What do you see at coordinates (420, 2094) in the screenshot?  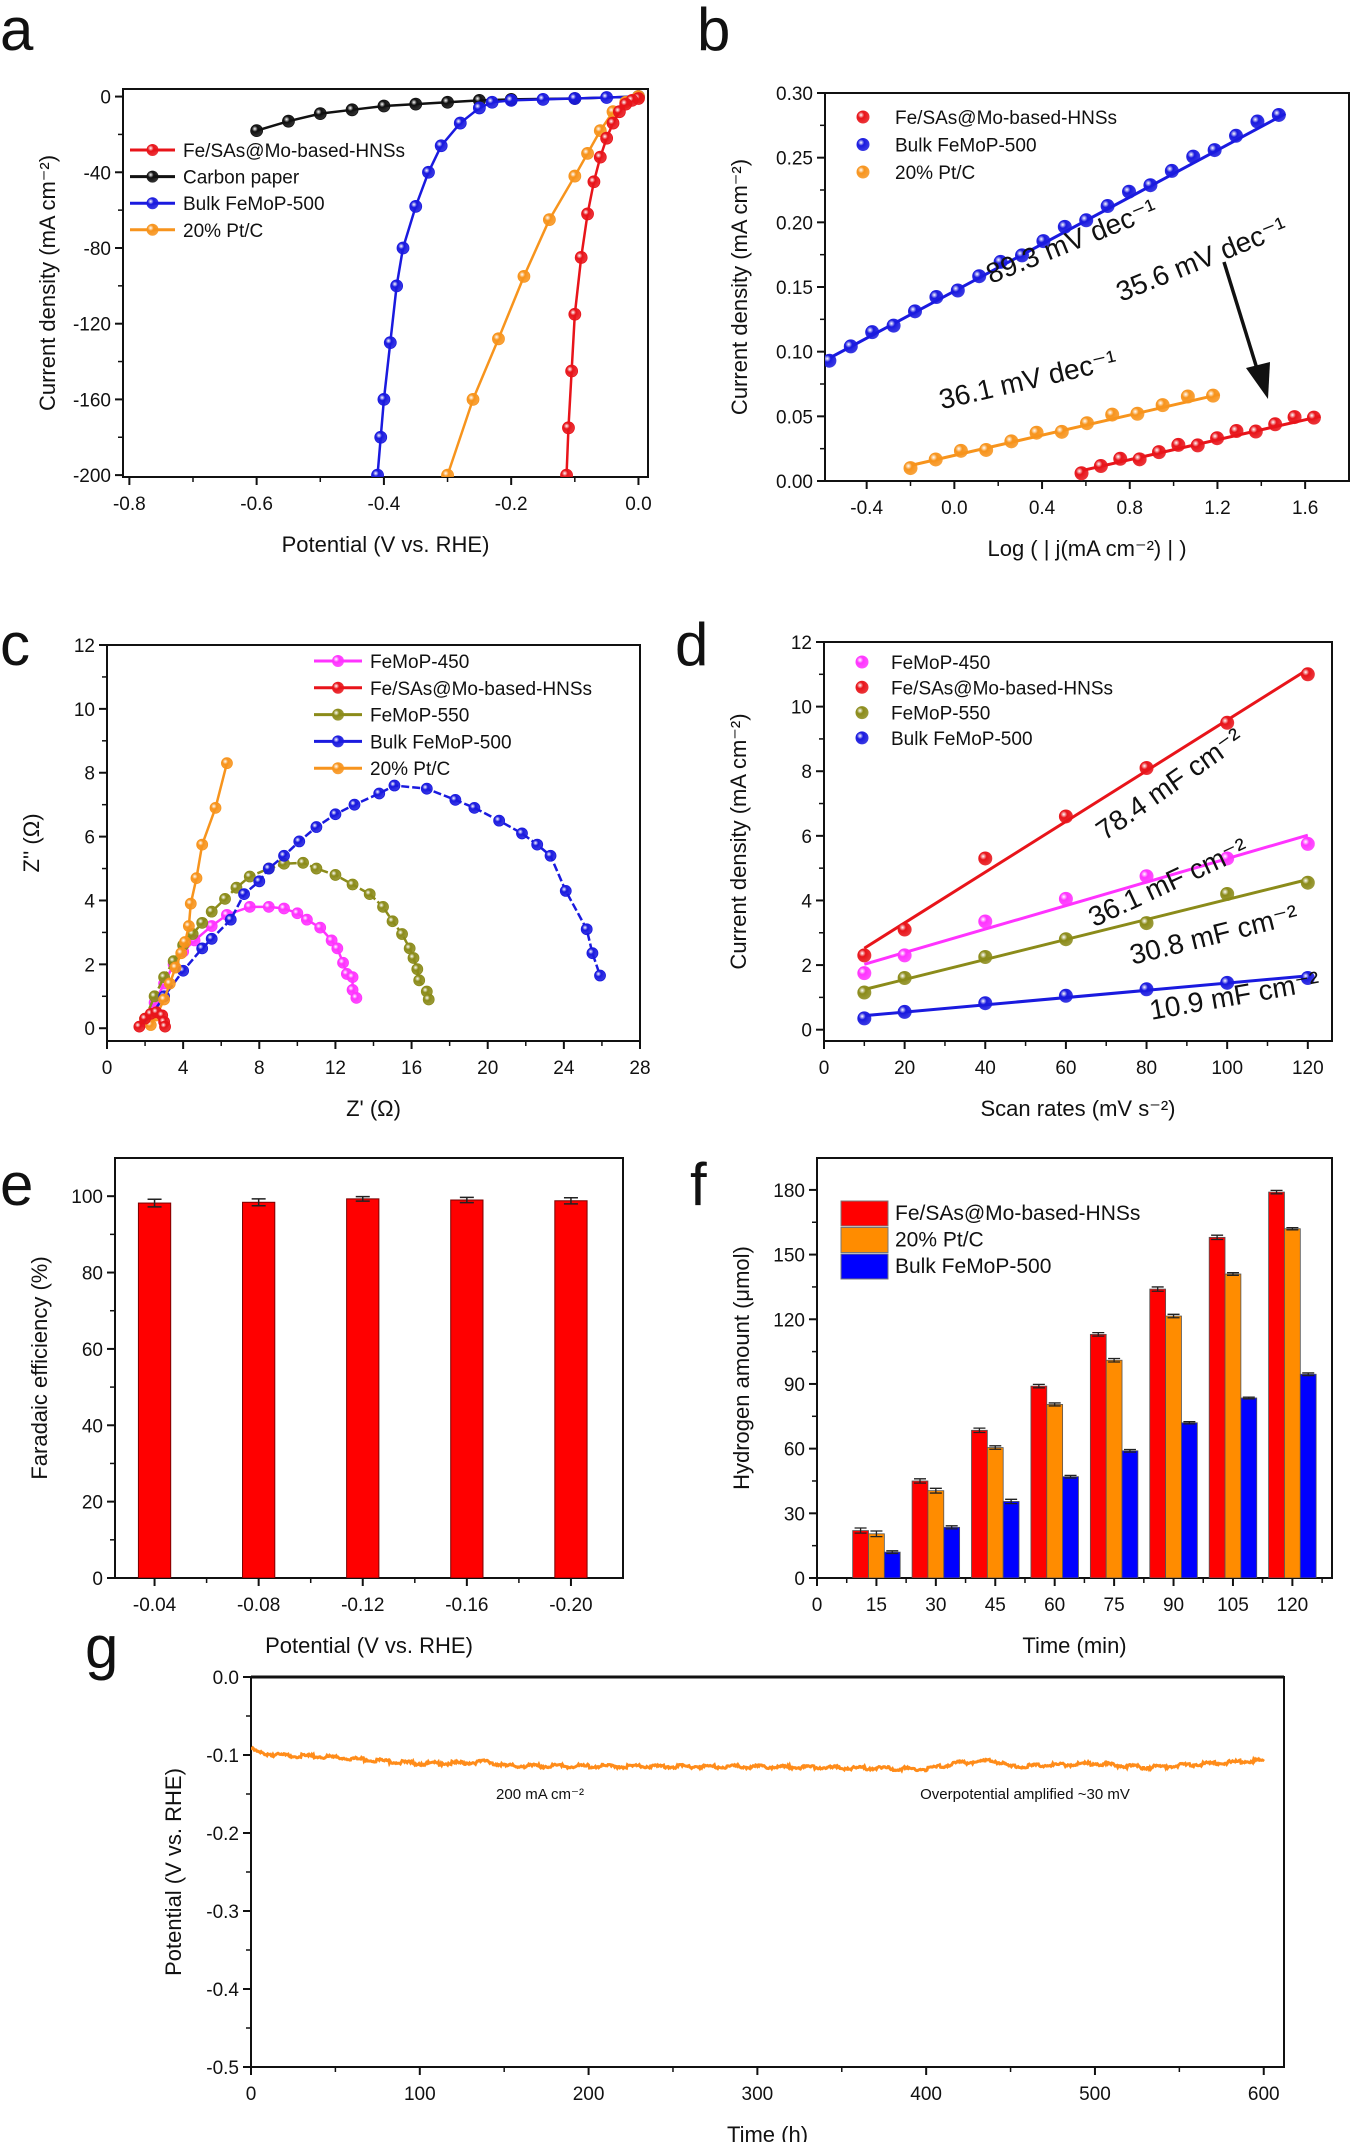 I see `x-tick-label: 100` at bounding box center [420, 2094].